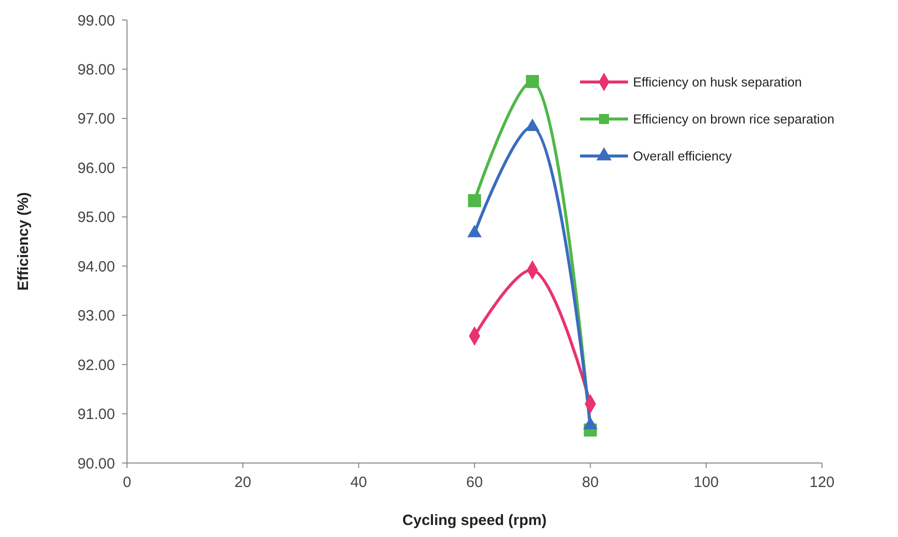  Describe the element at coordinates (96, 415) in the screenshot. I see `y-tick-label: 91.00` at that location.